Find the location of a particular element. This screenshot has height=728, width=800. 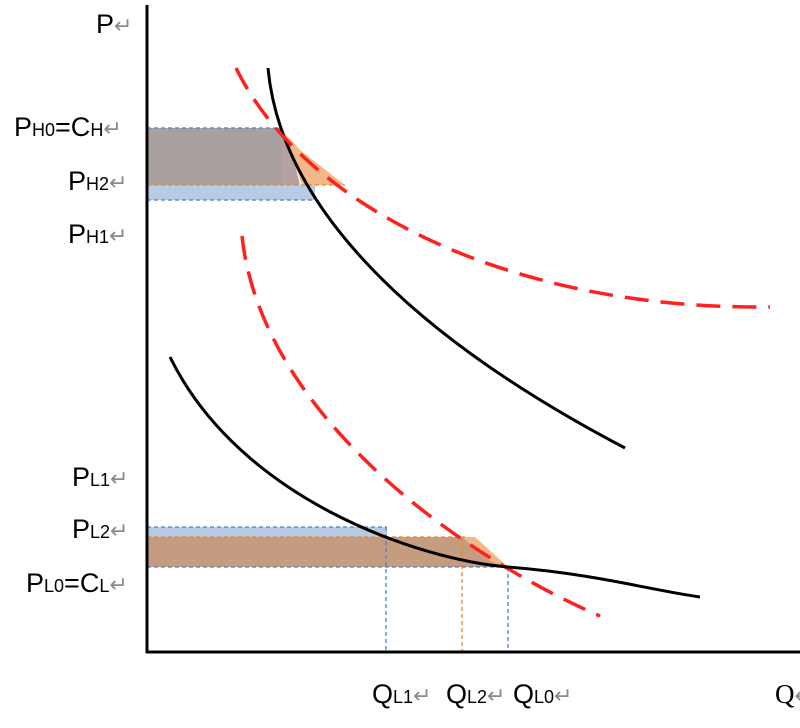

label-ph1: PH1↵ is located at coordinates (97, 234).